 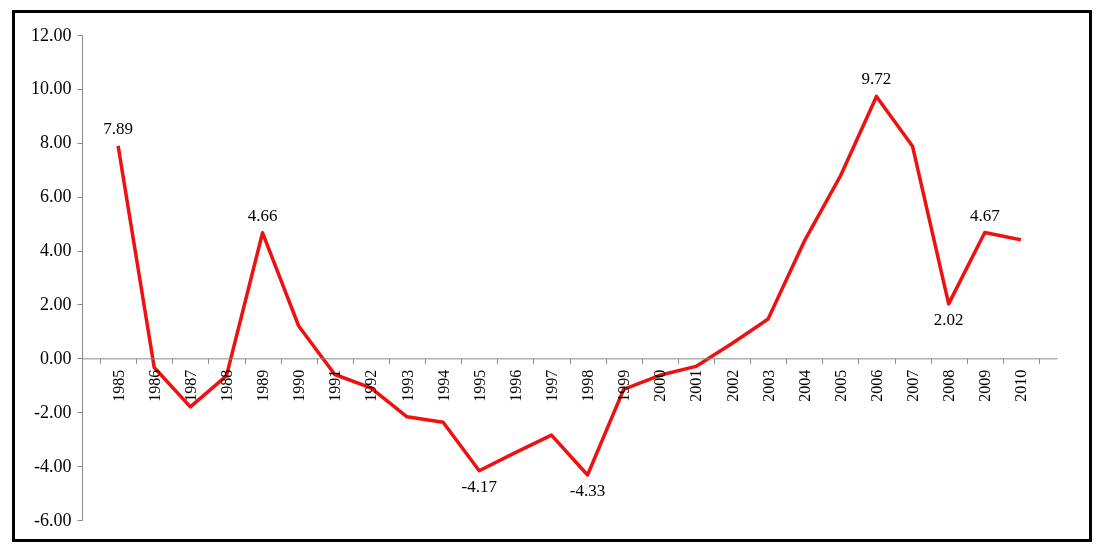 I want to click on x-tick-label: 2009, so click(x=985, y=385).